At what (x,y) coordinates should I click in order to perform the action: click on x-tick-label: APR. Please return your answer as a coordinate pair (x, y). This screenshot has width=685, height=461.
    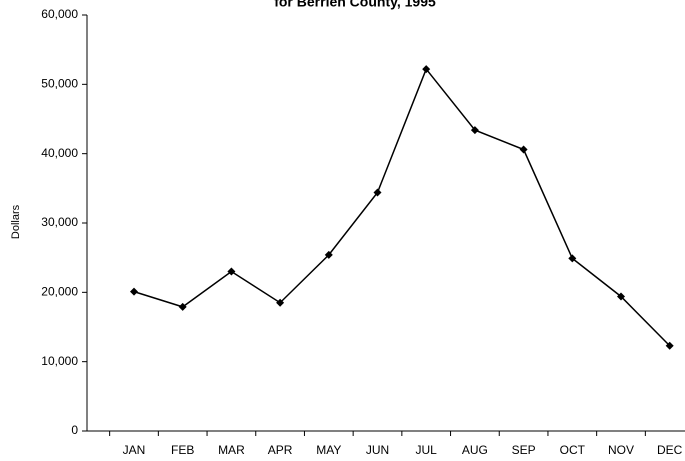
    Looking at the image, I should click on (280, 450).